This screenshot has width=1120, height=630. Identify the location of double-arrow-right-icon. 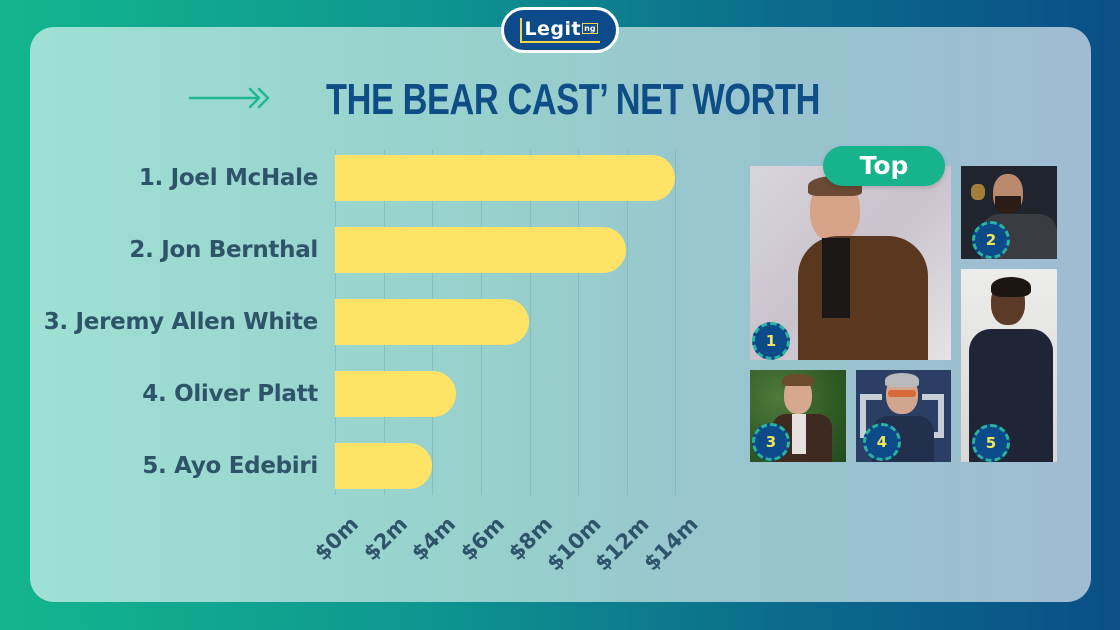
(229, 98).